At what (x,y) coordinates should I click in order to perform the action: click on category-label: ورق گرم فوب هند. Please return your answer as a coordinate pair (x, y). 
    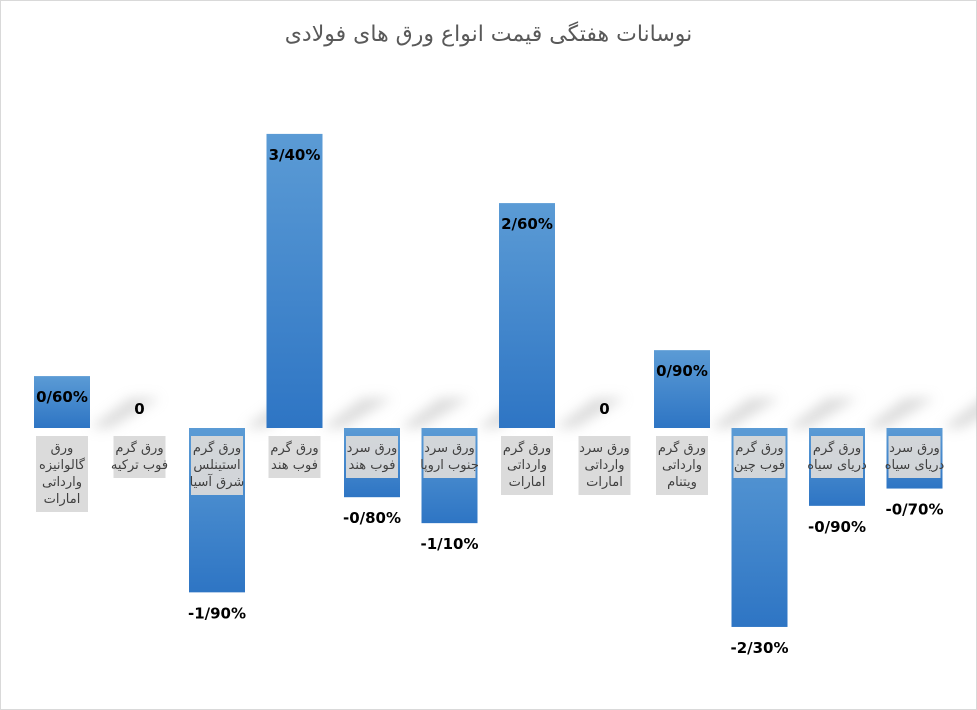
    Looking at the image, I should click on (294, 456).